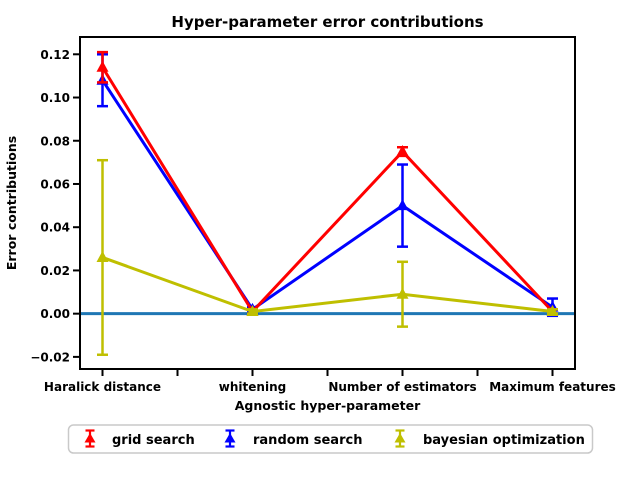  I want to click on y-tick-label: 0.12, so click(55, 55).